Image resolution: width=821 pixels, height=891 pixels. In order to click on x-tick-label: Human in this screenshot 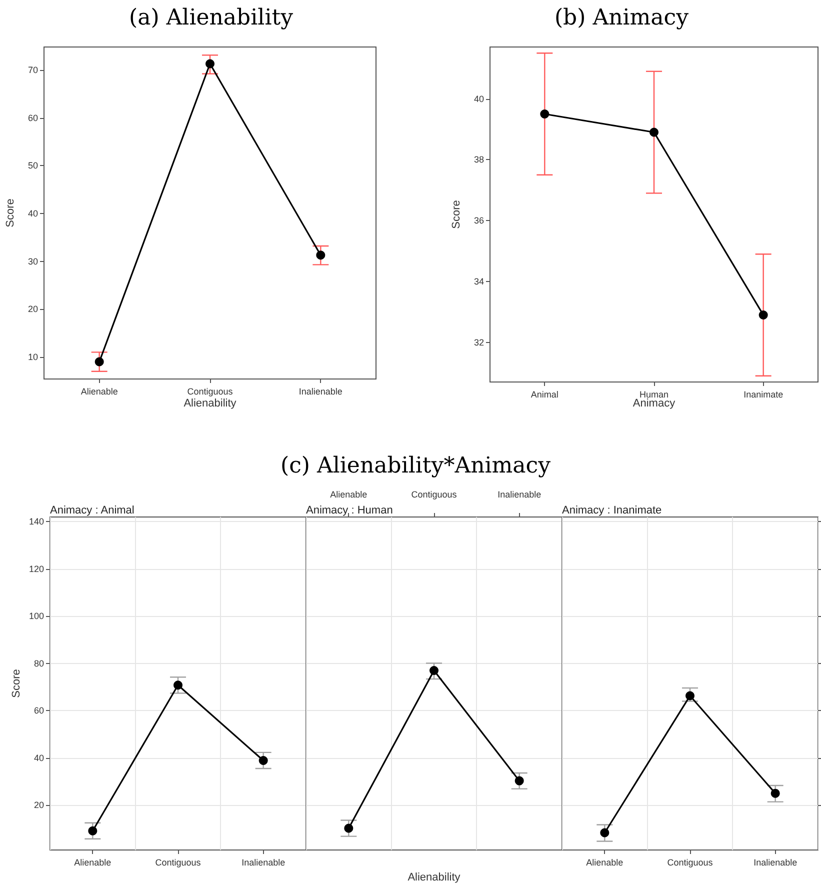, I will do `click(654, 395)`.